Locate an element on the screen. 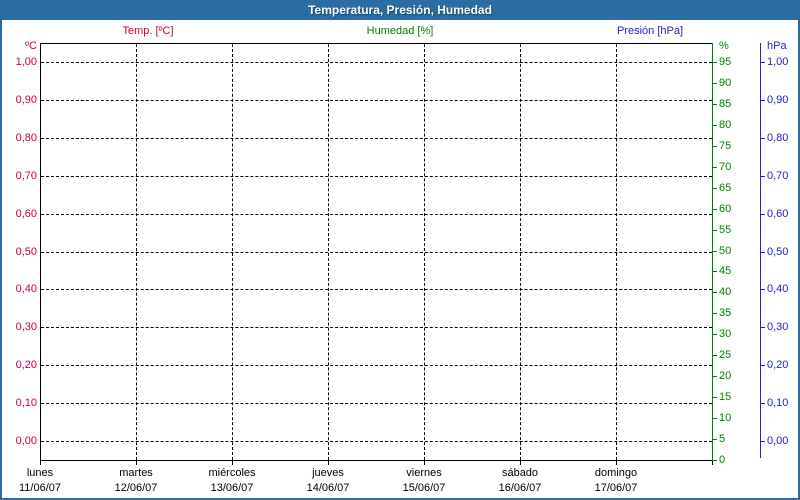 This screenshot has width=800, height=500. humidity-axis-line is located at coordinates (712, 252).